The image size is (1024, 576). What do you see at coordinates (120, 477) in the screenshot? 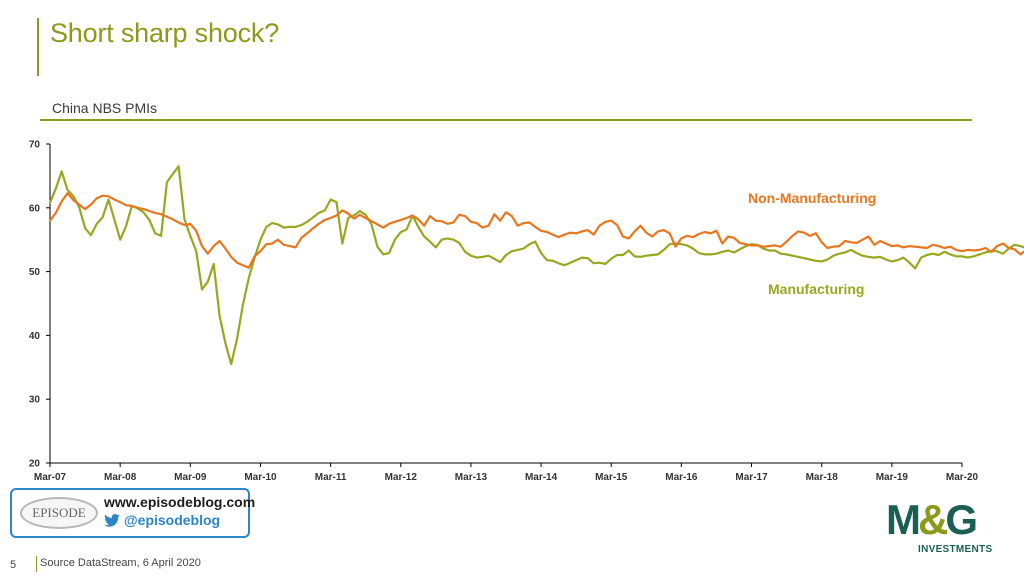
I see `x-tick-label: Mar-08` at bounding box center [120, 477].